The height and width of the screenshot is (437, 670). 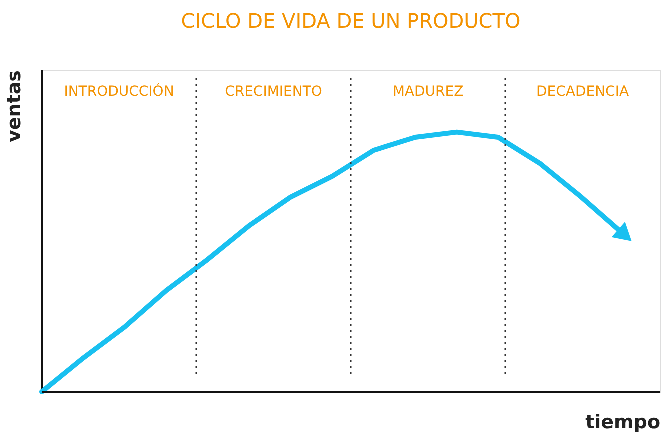 I want to click on text: CRECIMIENTO, so click(x=273, y=92).